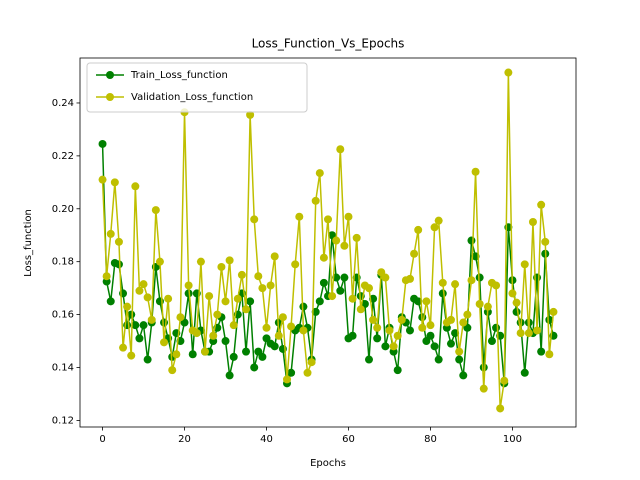 The width and height of the screenshot is (640, 480). Describe the element at coordinates (328, 463) in the screenshot. I see `x-axis-label: Epochs` at that location.